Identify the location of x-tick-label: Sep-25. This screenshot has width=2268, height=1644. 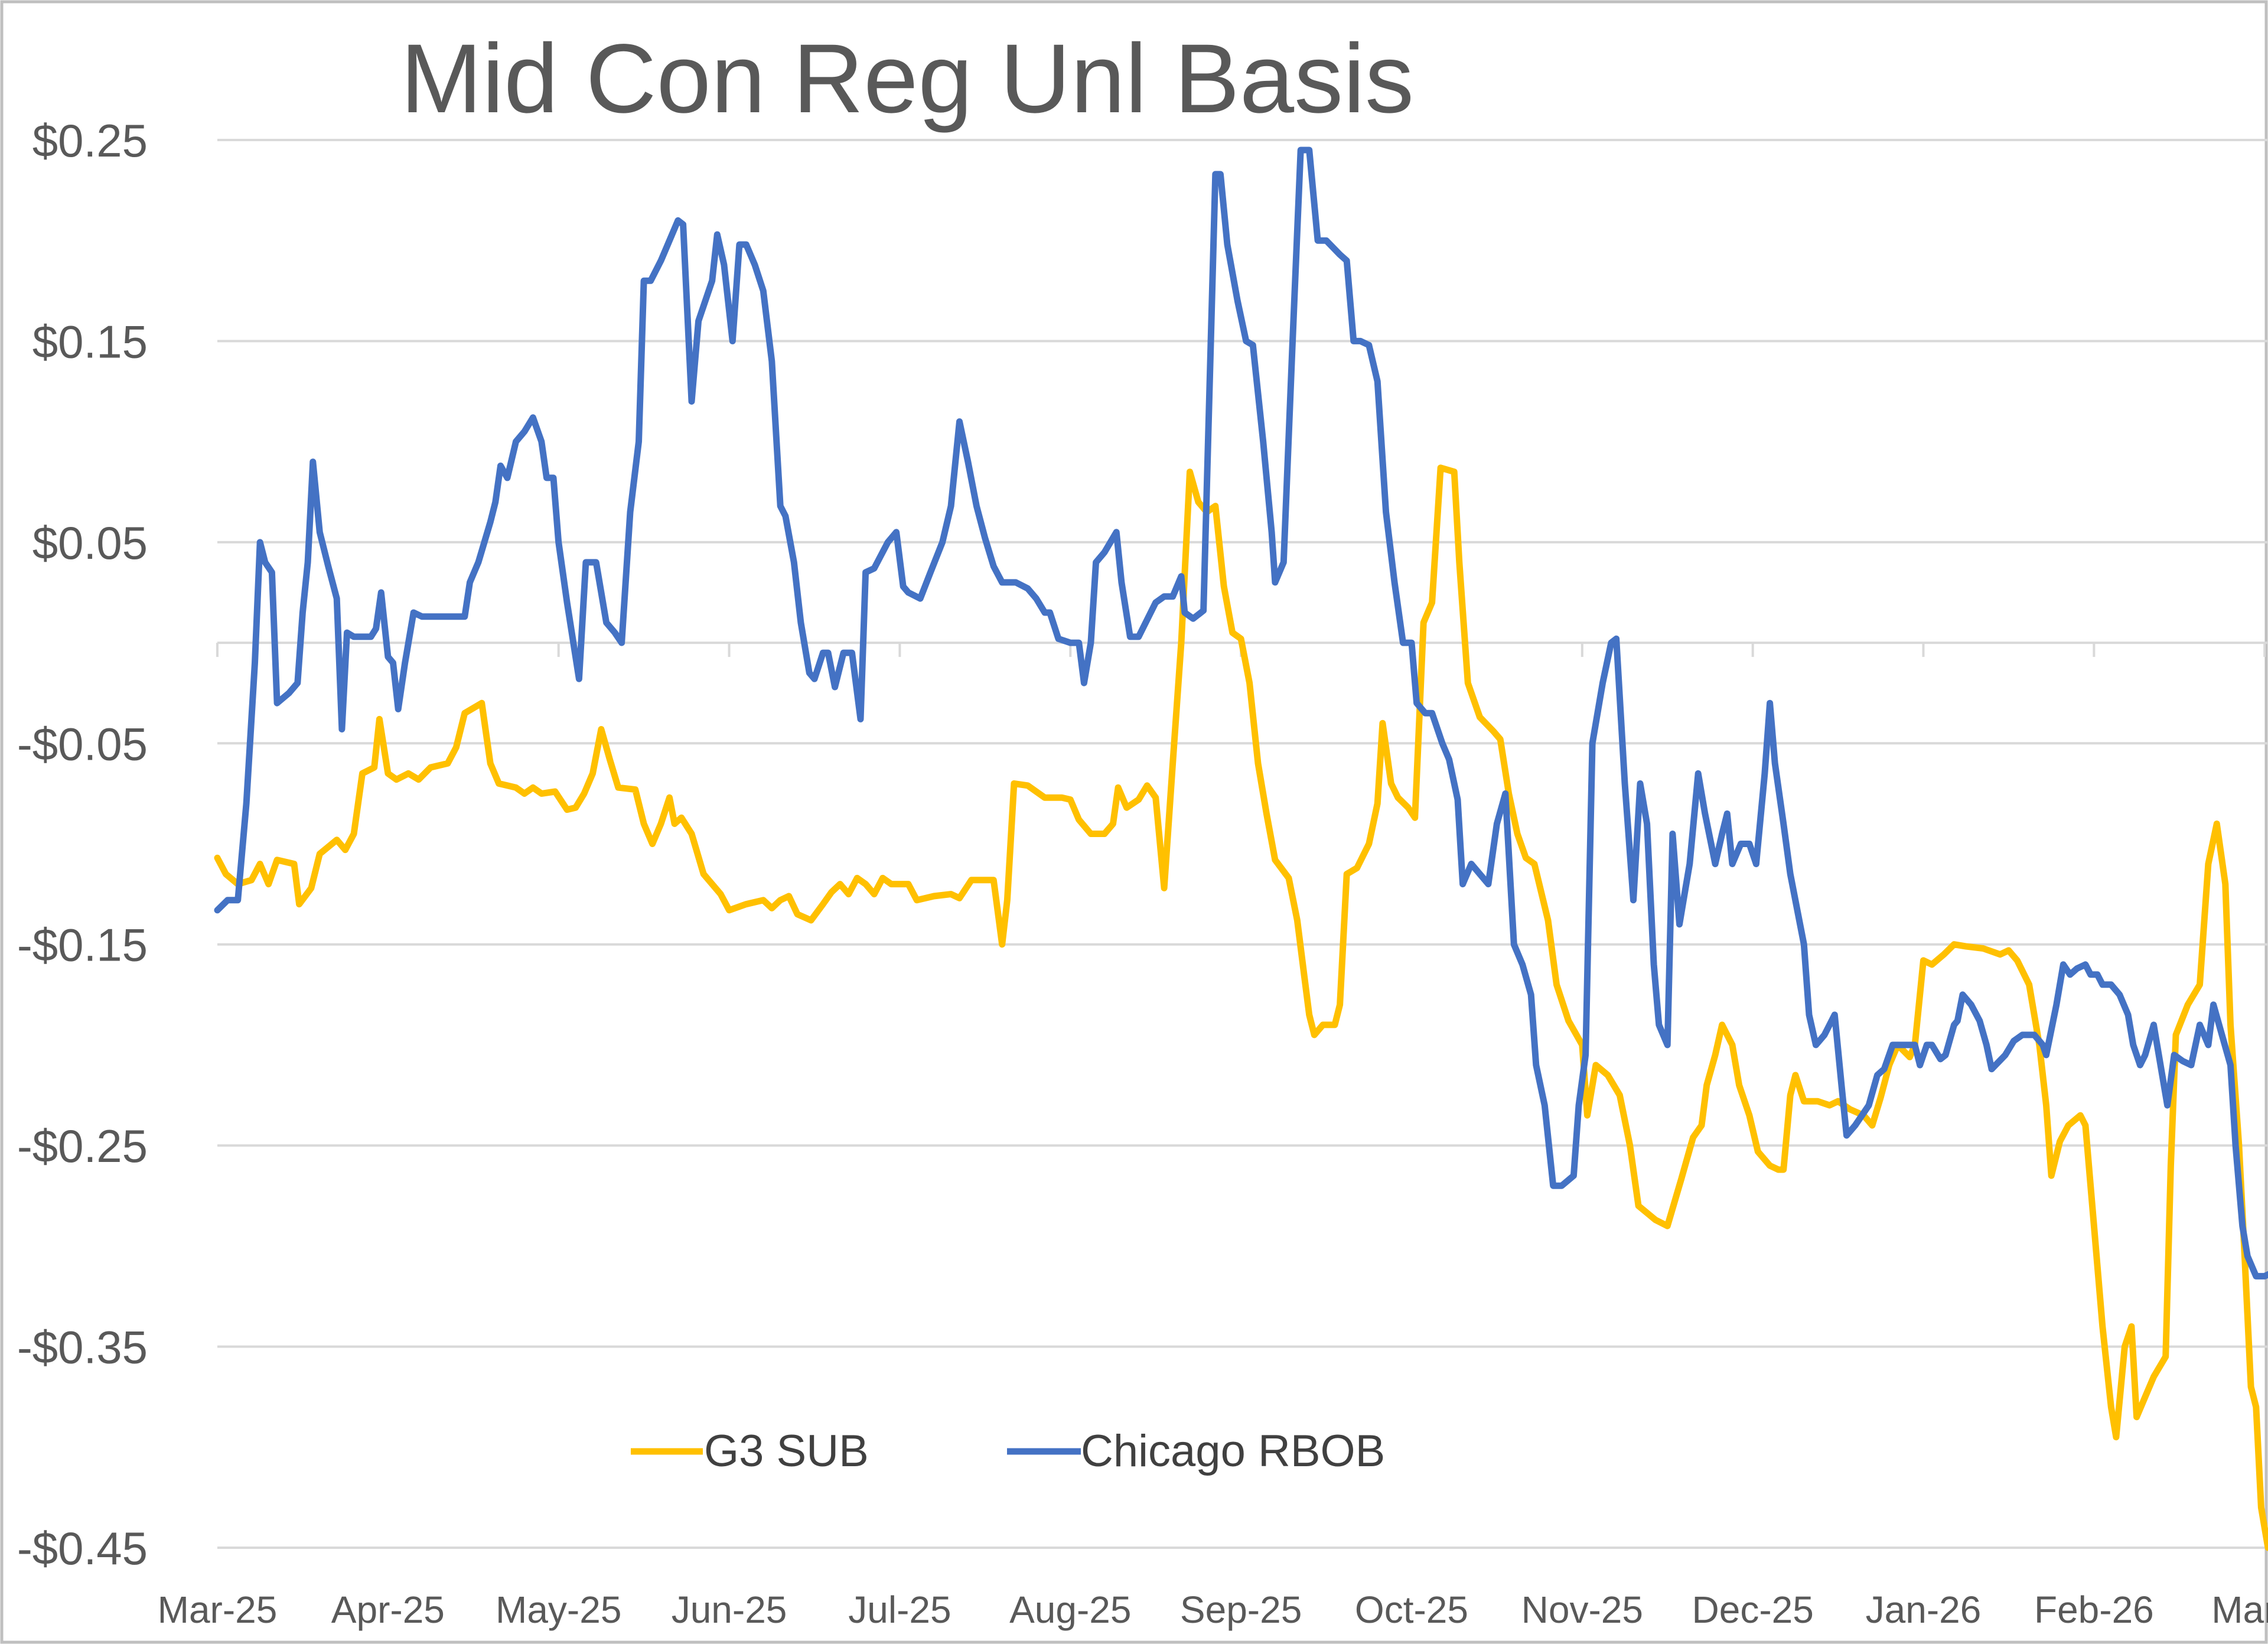
(1241, 1609).